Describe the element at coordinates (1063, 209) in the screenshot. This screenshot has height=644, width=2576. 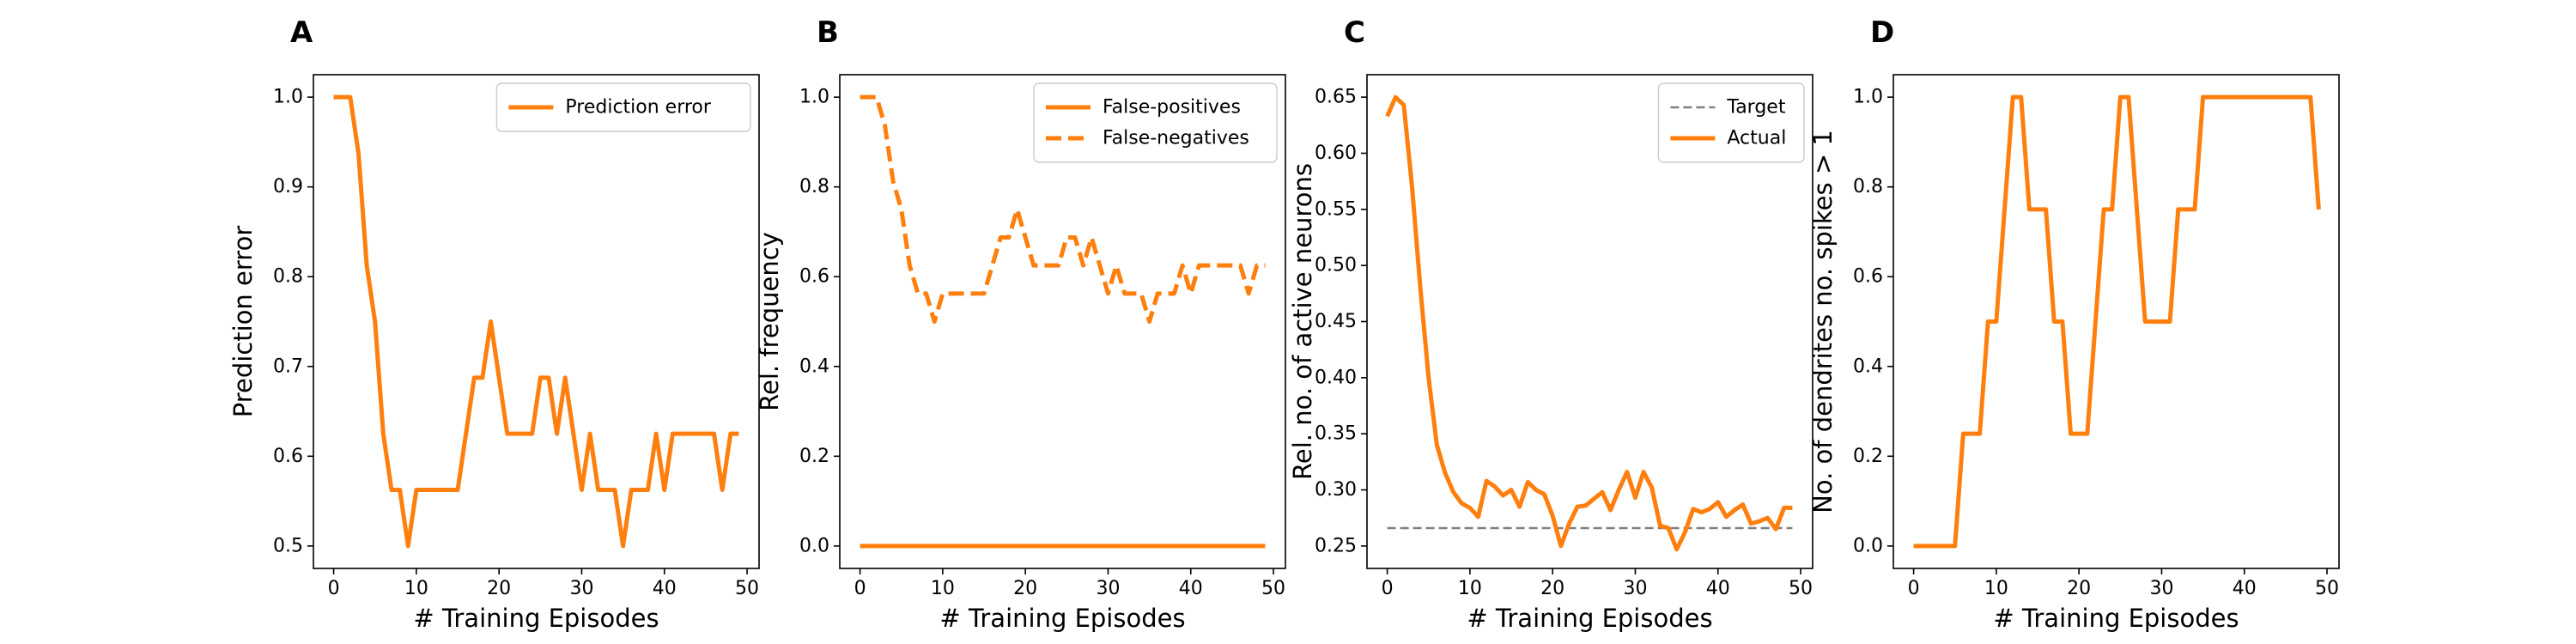
I see `series-line-false-negatives` at that location.